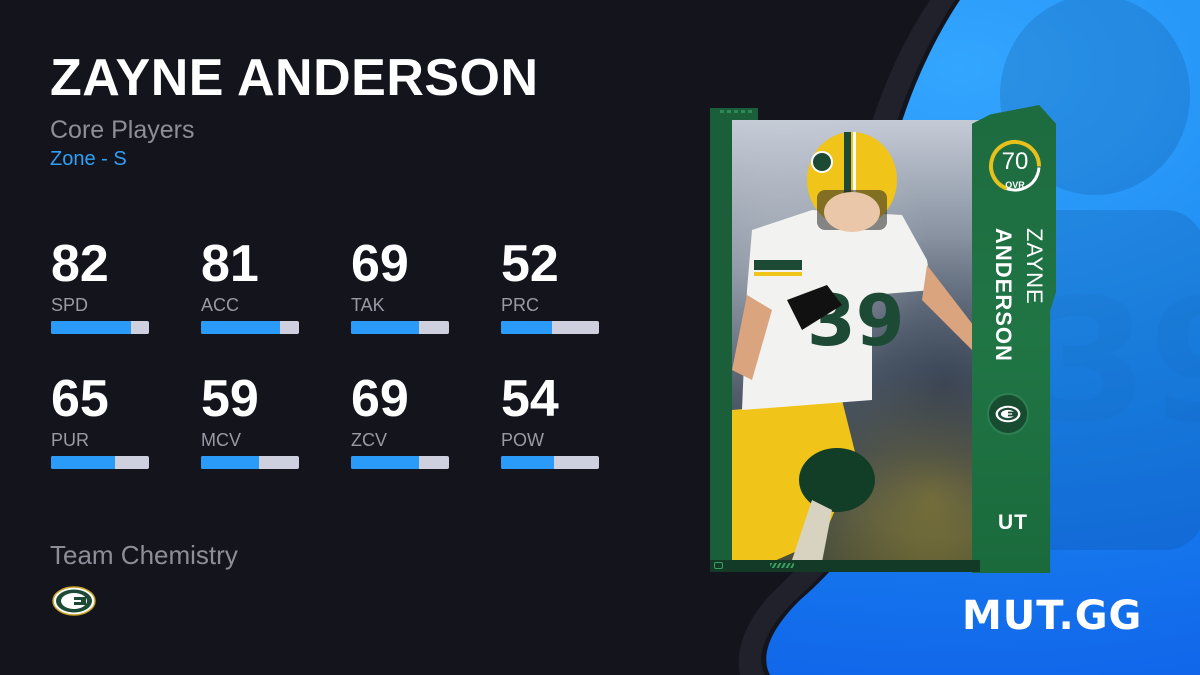  Describe the element at coordinates (854, 347) in the screenshot. I see `player-figure: 39` at that location.